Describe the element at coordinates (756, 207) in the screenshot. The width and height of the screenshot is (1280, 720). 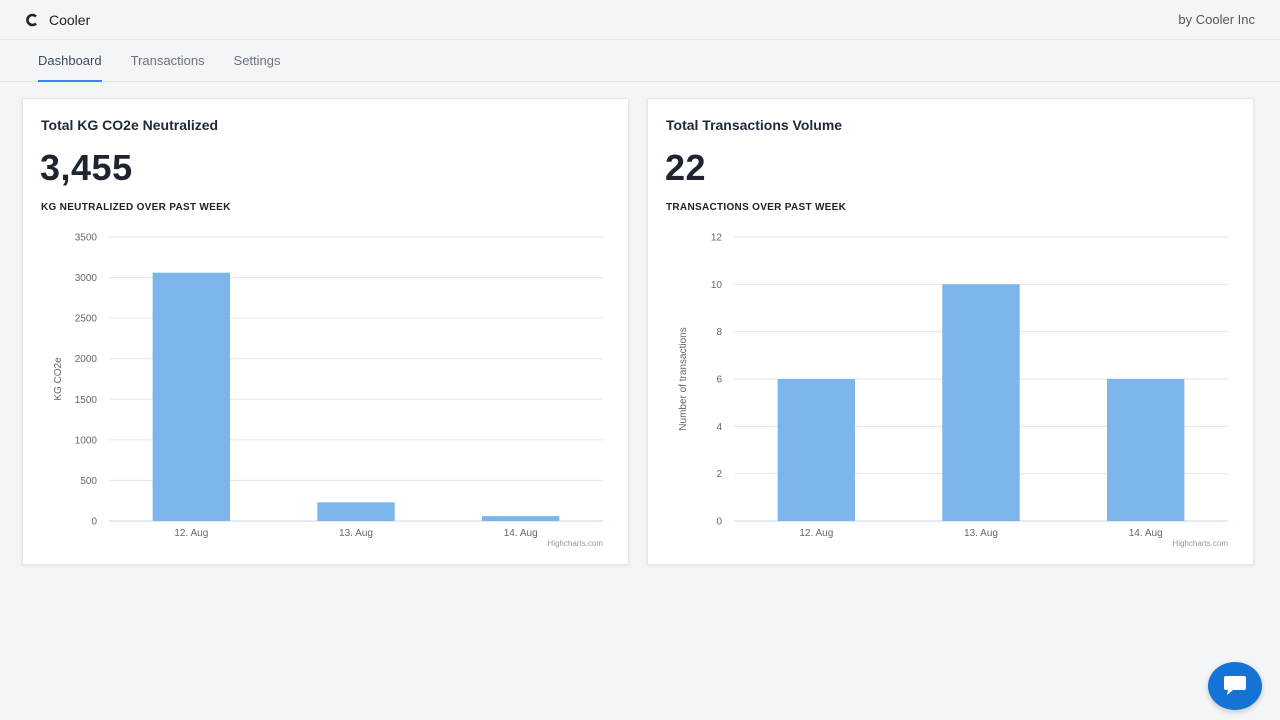
I see `card-subtitle: TRANSACTIONS OVER PAST WEEK` at that location.